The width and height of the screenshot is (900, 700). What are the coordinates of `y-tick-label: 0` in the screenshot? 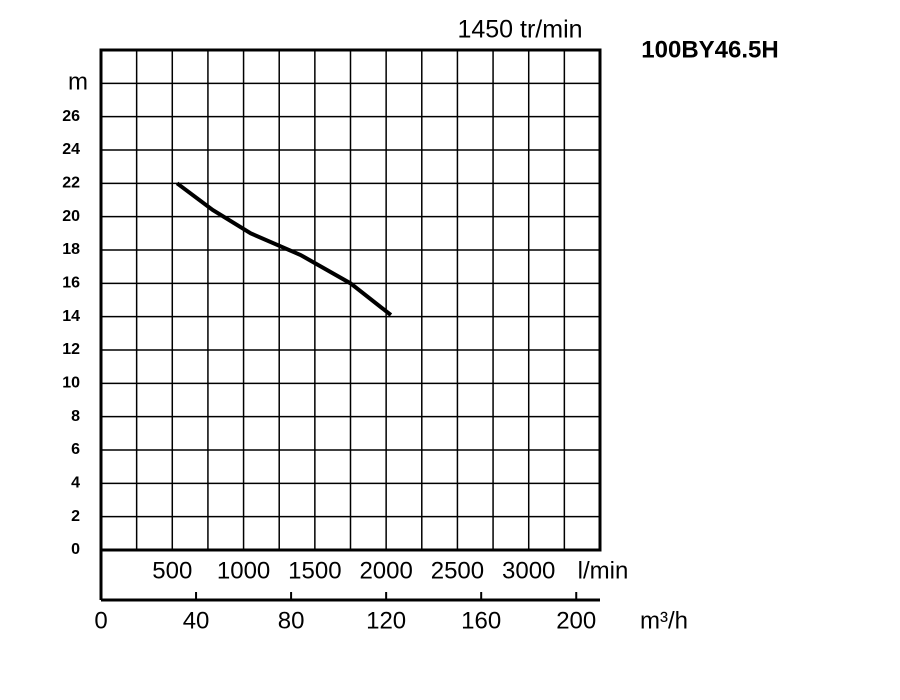 It's located at (75, 549).